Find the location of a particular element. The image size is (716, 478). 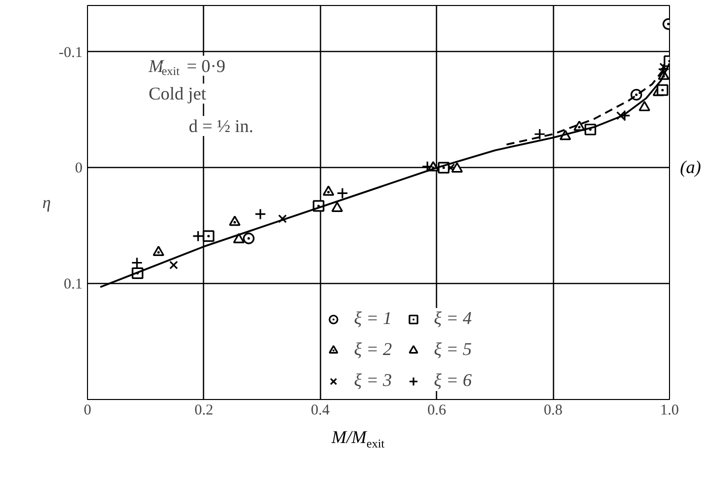

legend-label: ξ = 3 is located at coordinates (373, 380).